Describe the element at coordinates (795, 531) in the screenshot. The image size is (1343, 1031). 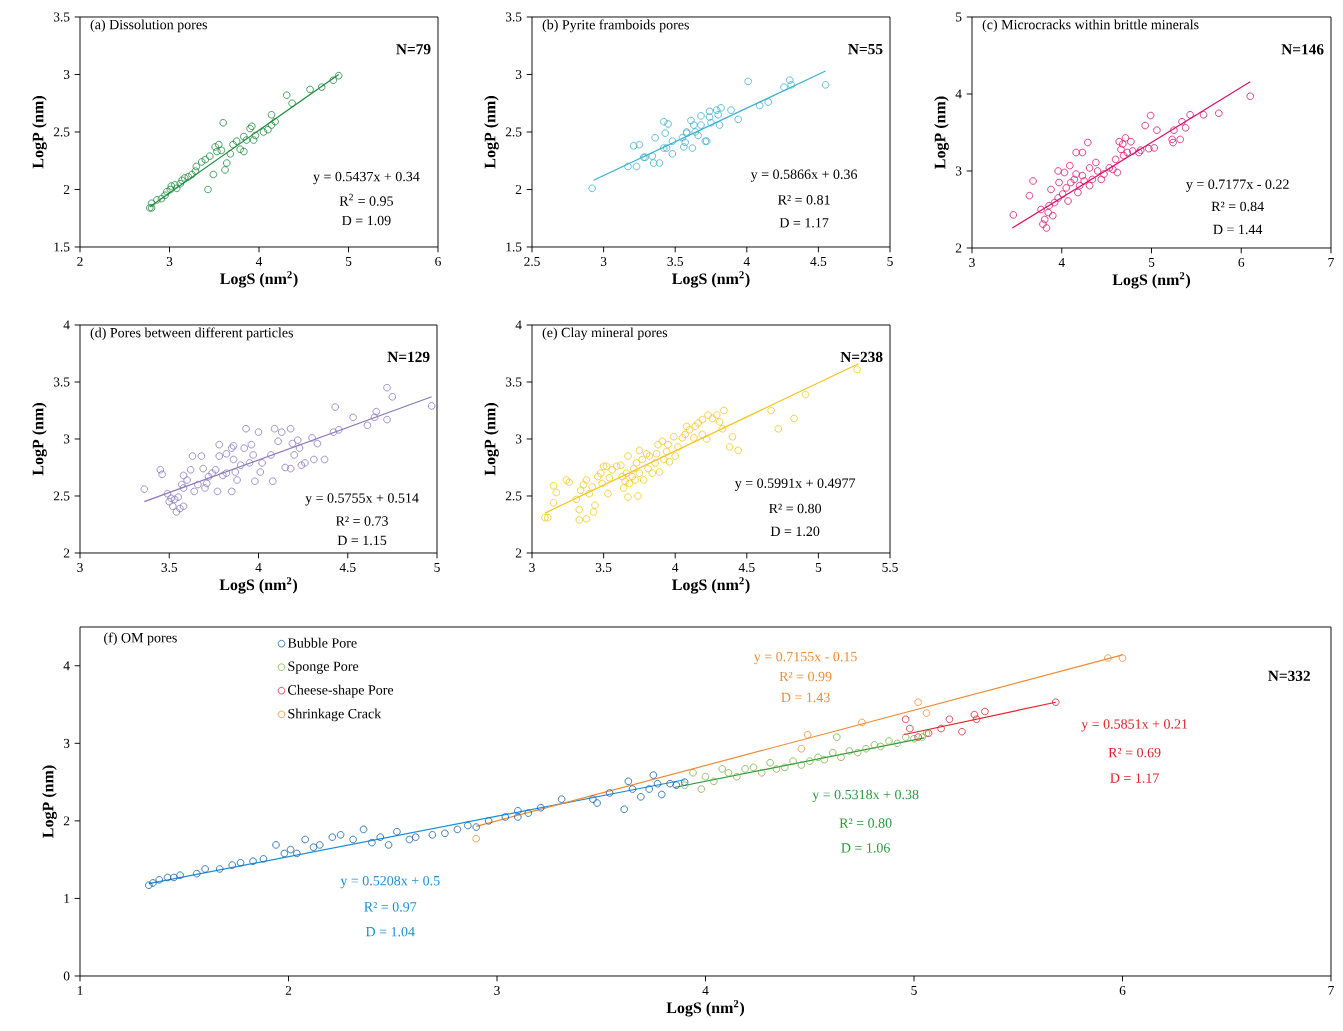
I see `annotation: D = 1.20` at that location.